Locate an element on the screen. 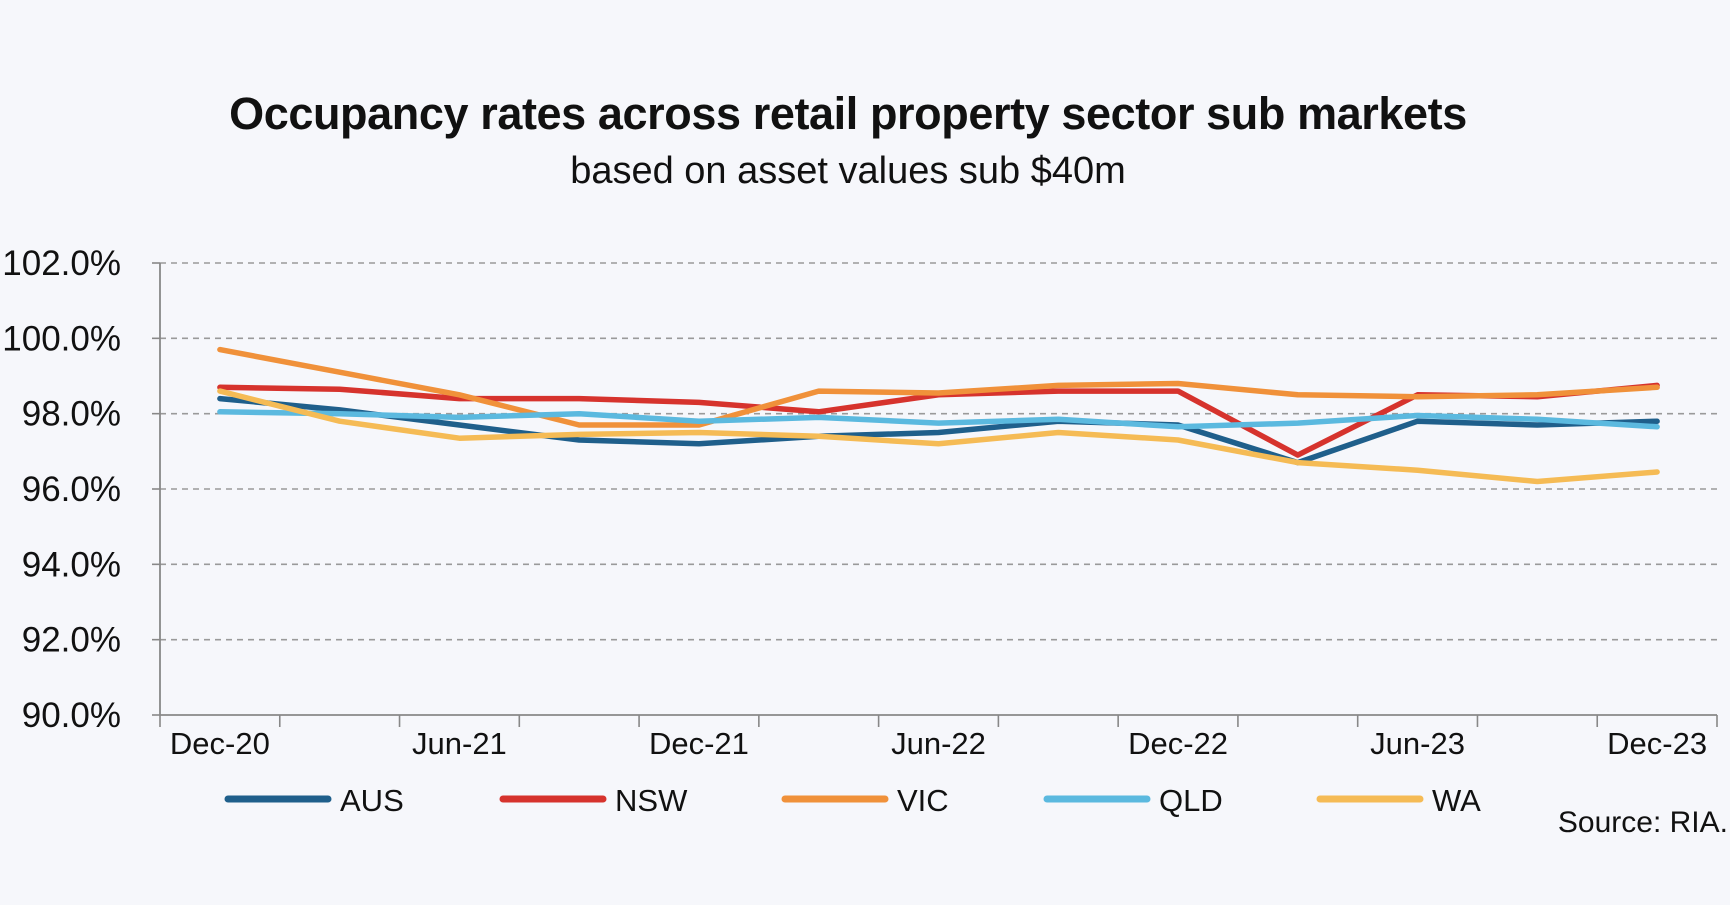  legend-label-qld: QLD is located at coordinates (1191, 800).